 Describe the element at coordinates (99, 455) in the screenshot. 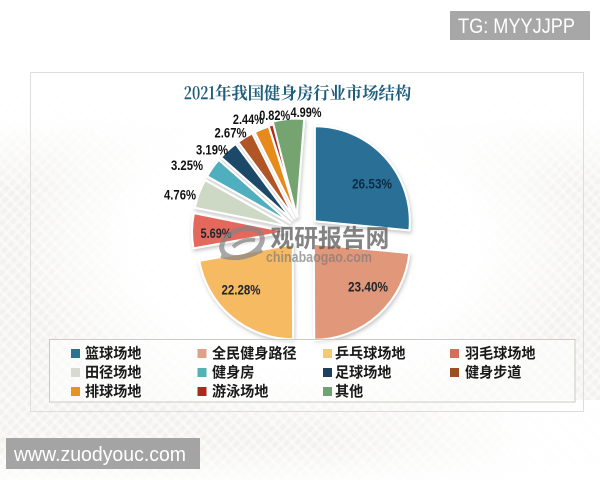

I see `svg-text: www.zuodyouc.com` at that location.